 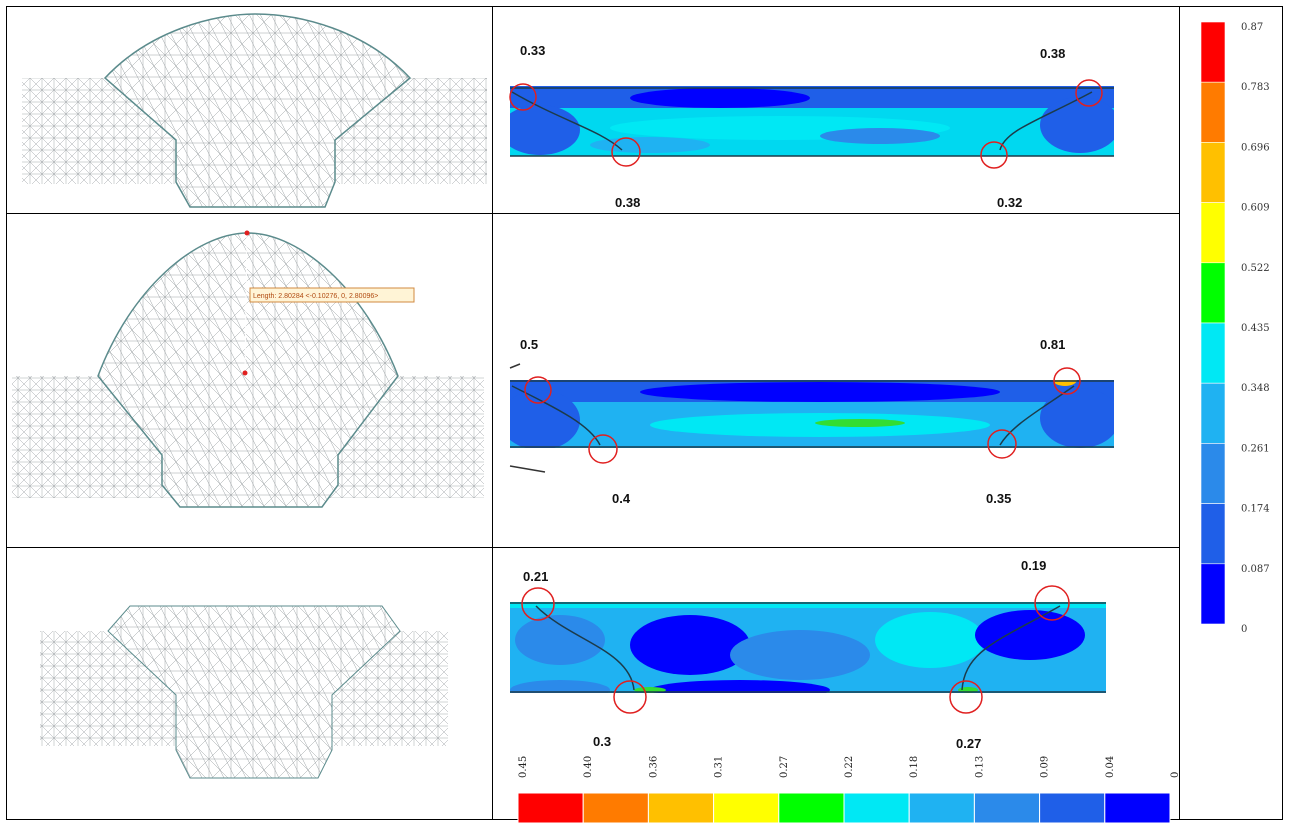 I want to click on contour-plot-1: 0.33 0.38 0.38 0.32, so click(x=811, y=126).